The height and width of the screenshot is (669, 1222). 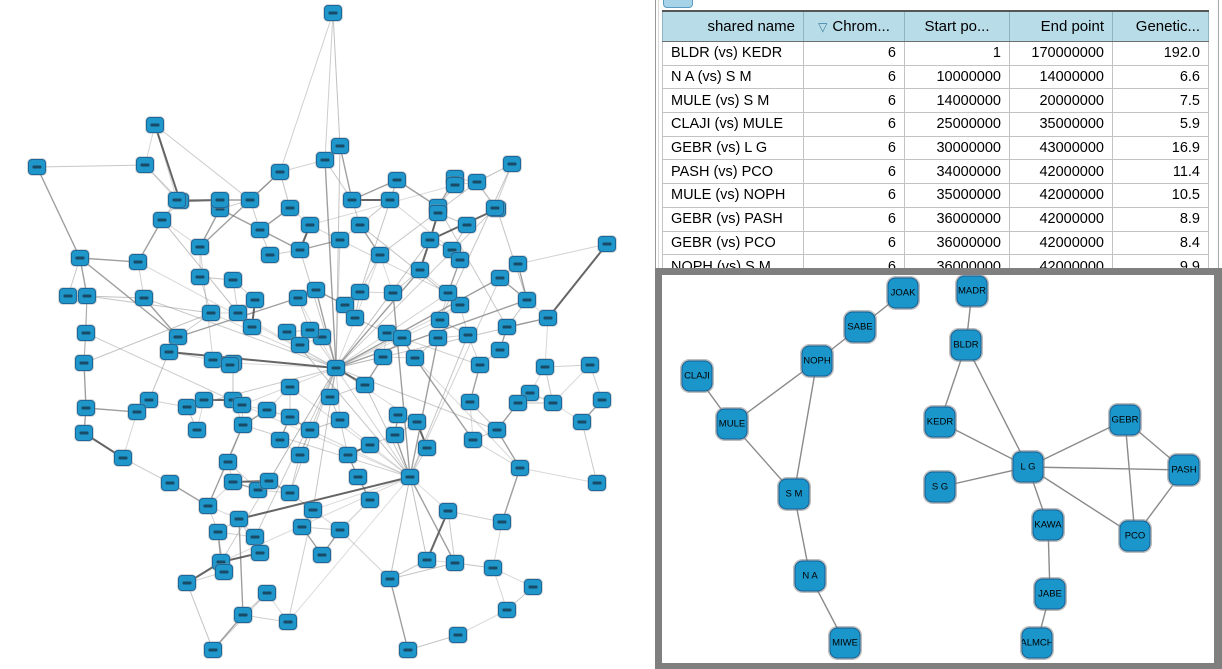 I want to click on graph-node: KAWA, so click(x=1048, y=525).